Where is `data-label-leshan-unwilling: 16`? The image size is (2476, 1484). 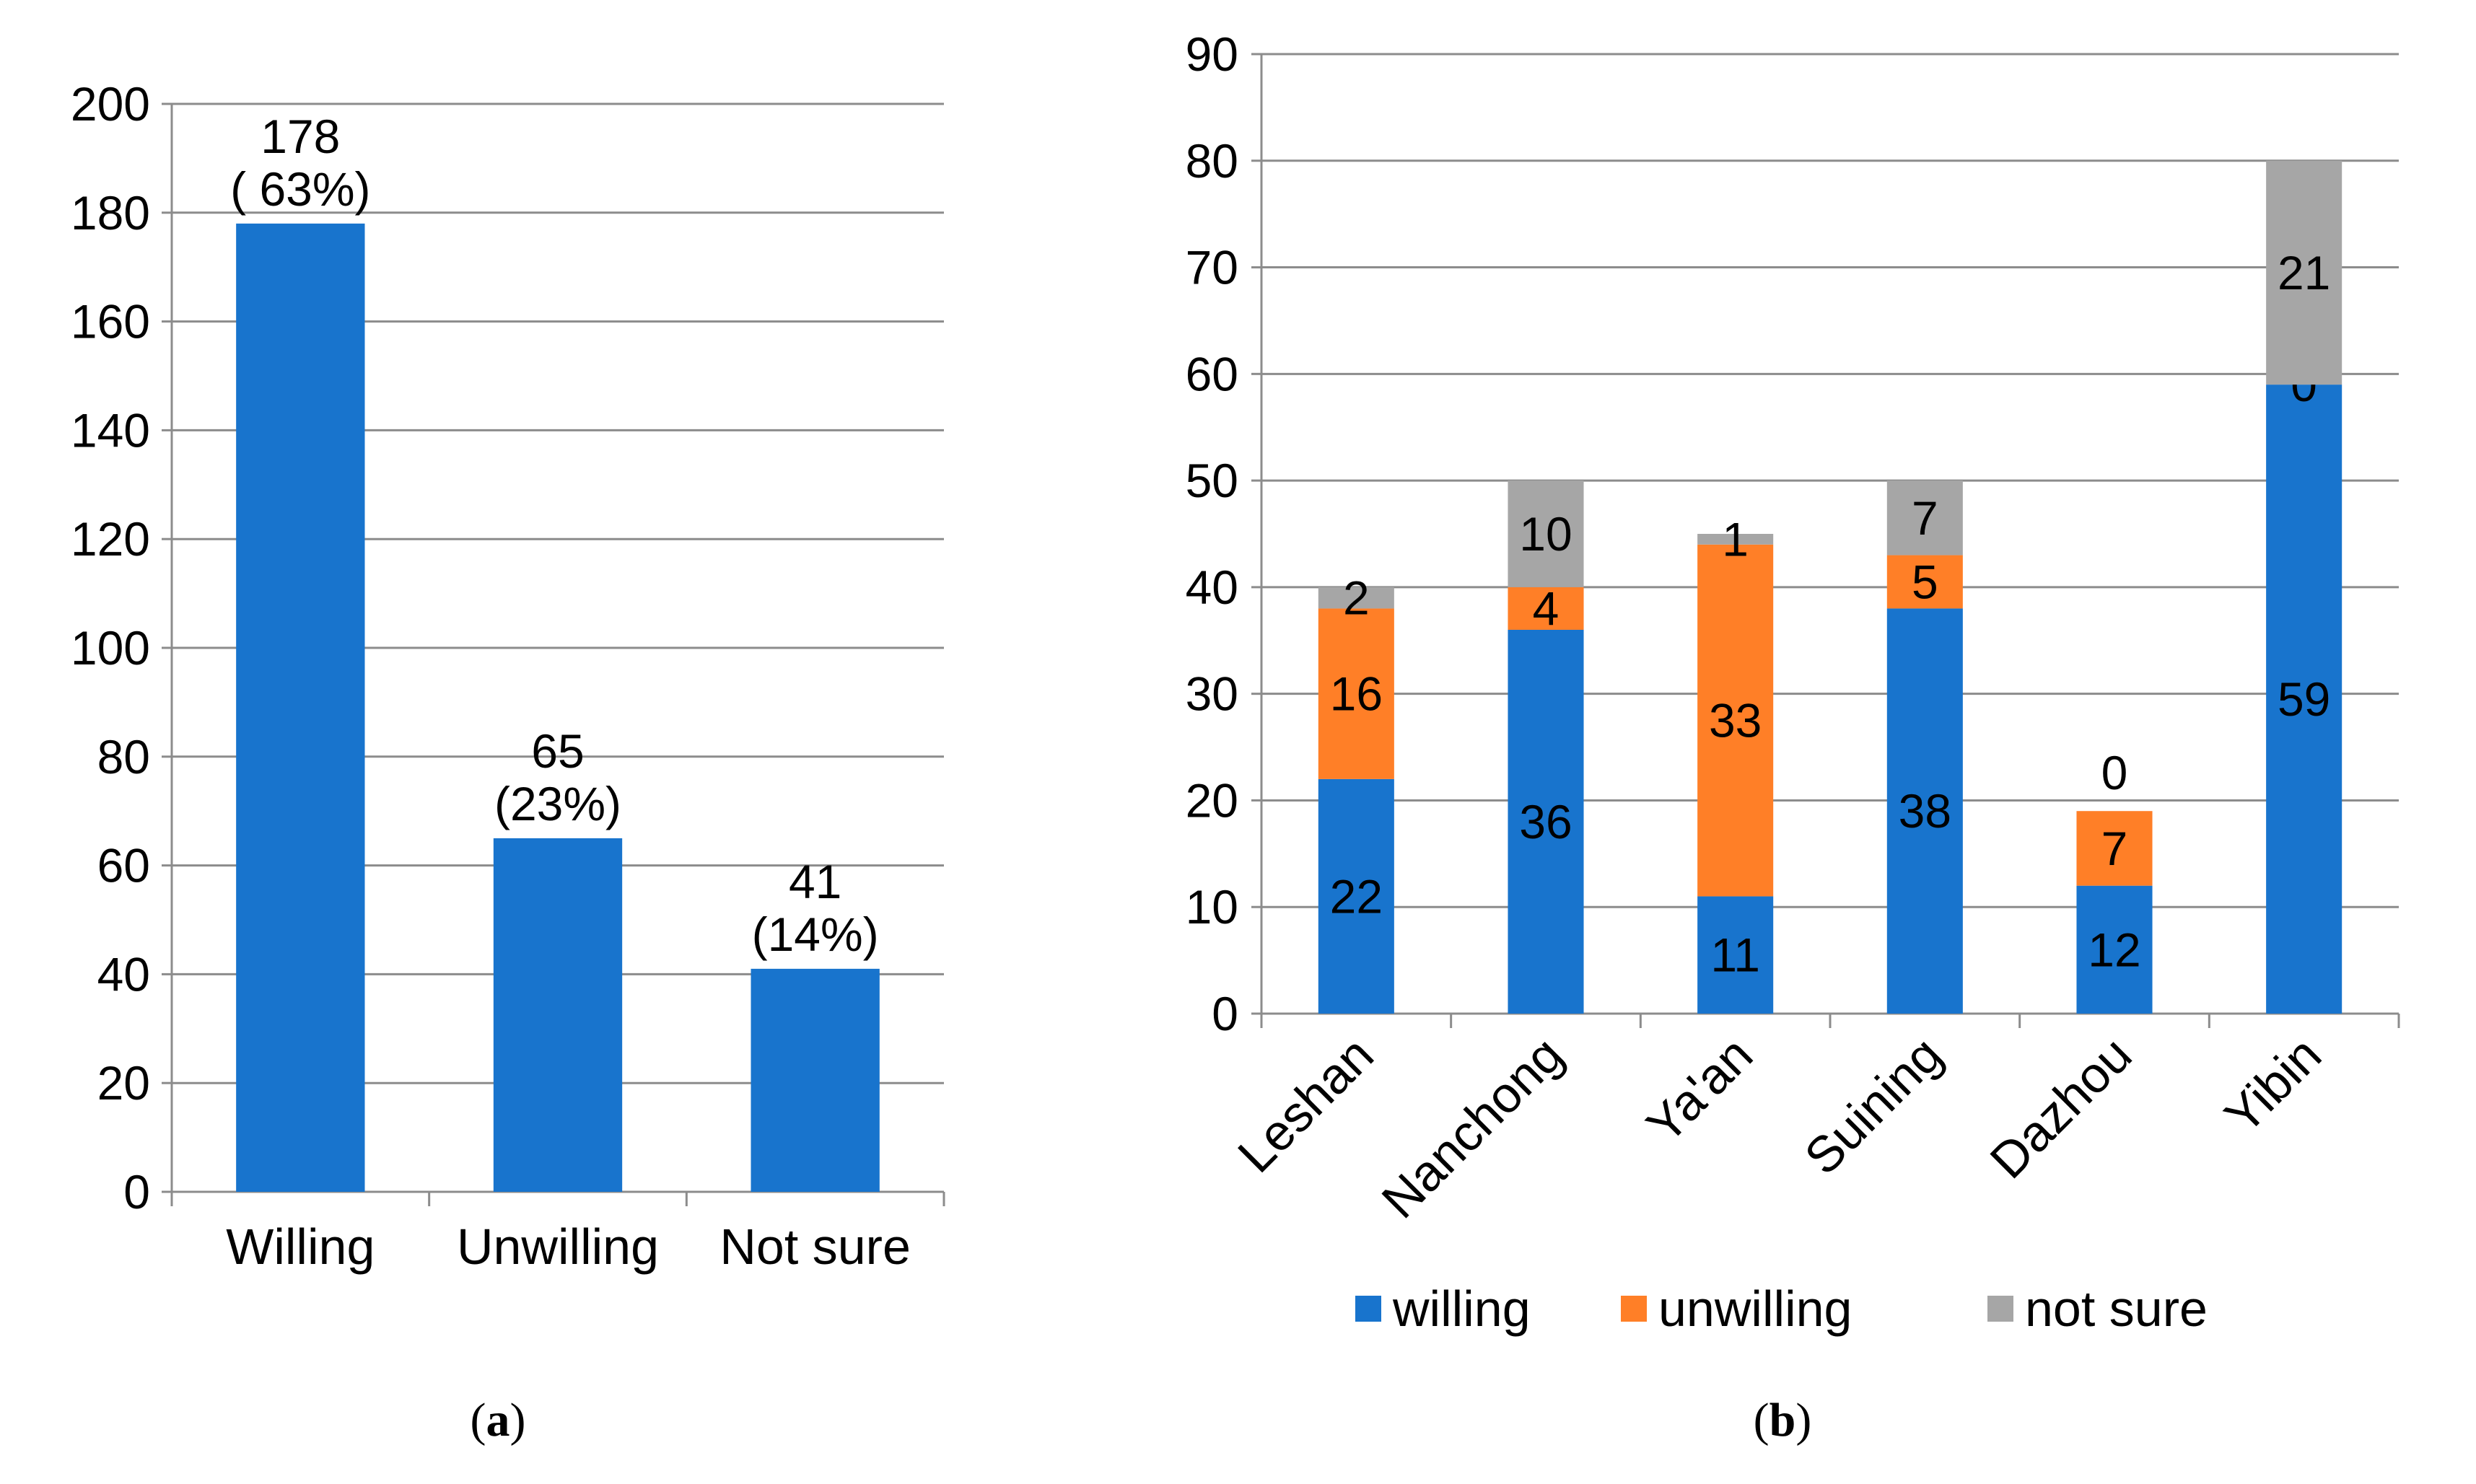
data-label-leshan-unwilling: 16 is located at coordinates (1356, 694).